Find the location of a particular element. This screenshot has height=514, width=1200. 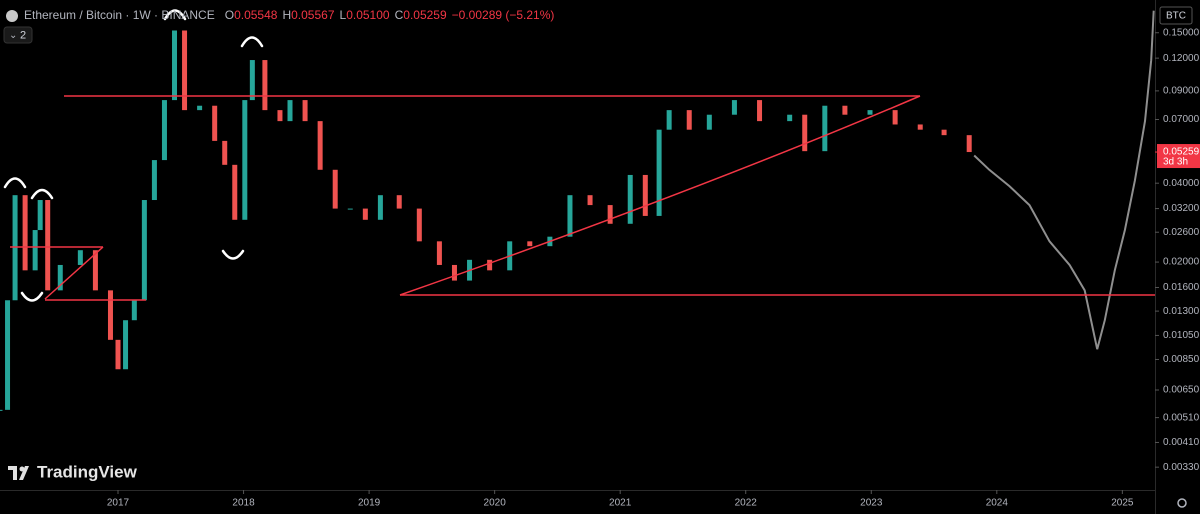

chevron: ⌄ is located at coordinates (13, 35).